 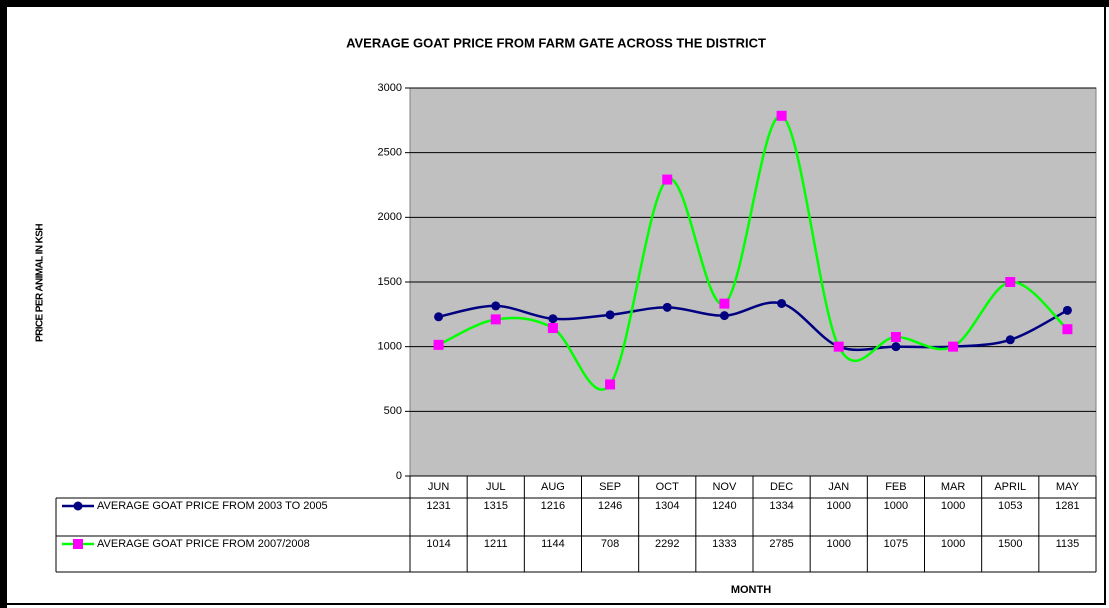 What do you see at coordinates (724, 487) in the screenshot?
I see `x-tick-label: NOV` at bounding box center [724, 487].